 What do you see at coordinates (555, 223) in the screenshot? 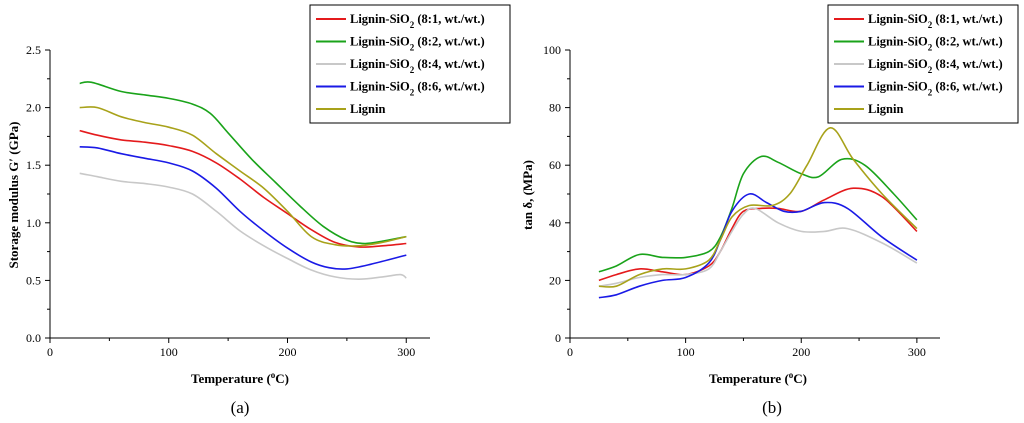
I see `y-tick-label: 40` at bounding box center [555, 223].